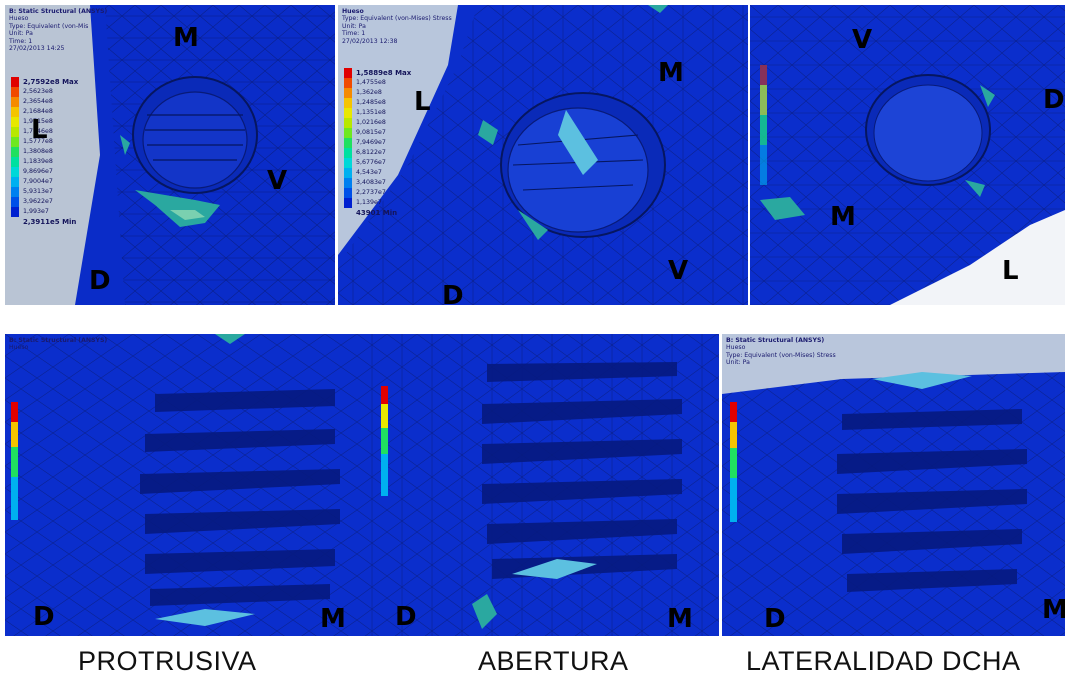 The image size is (1070, 678). What do you see at coordinates (371, 122) in the screenshot?
I see `legend-value: 1,0216e8` at bounding box center [371, 122].